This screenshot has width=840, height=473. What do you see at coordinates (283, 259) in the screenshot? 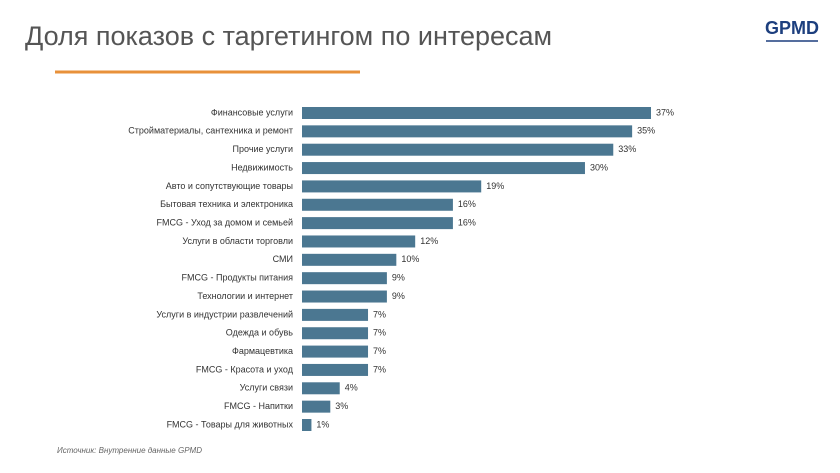
I see `category-label: СМИ` at bounding box center [283, 259].